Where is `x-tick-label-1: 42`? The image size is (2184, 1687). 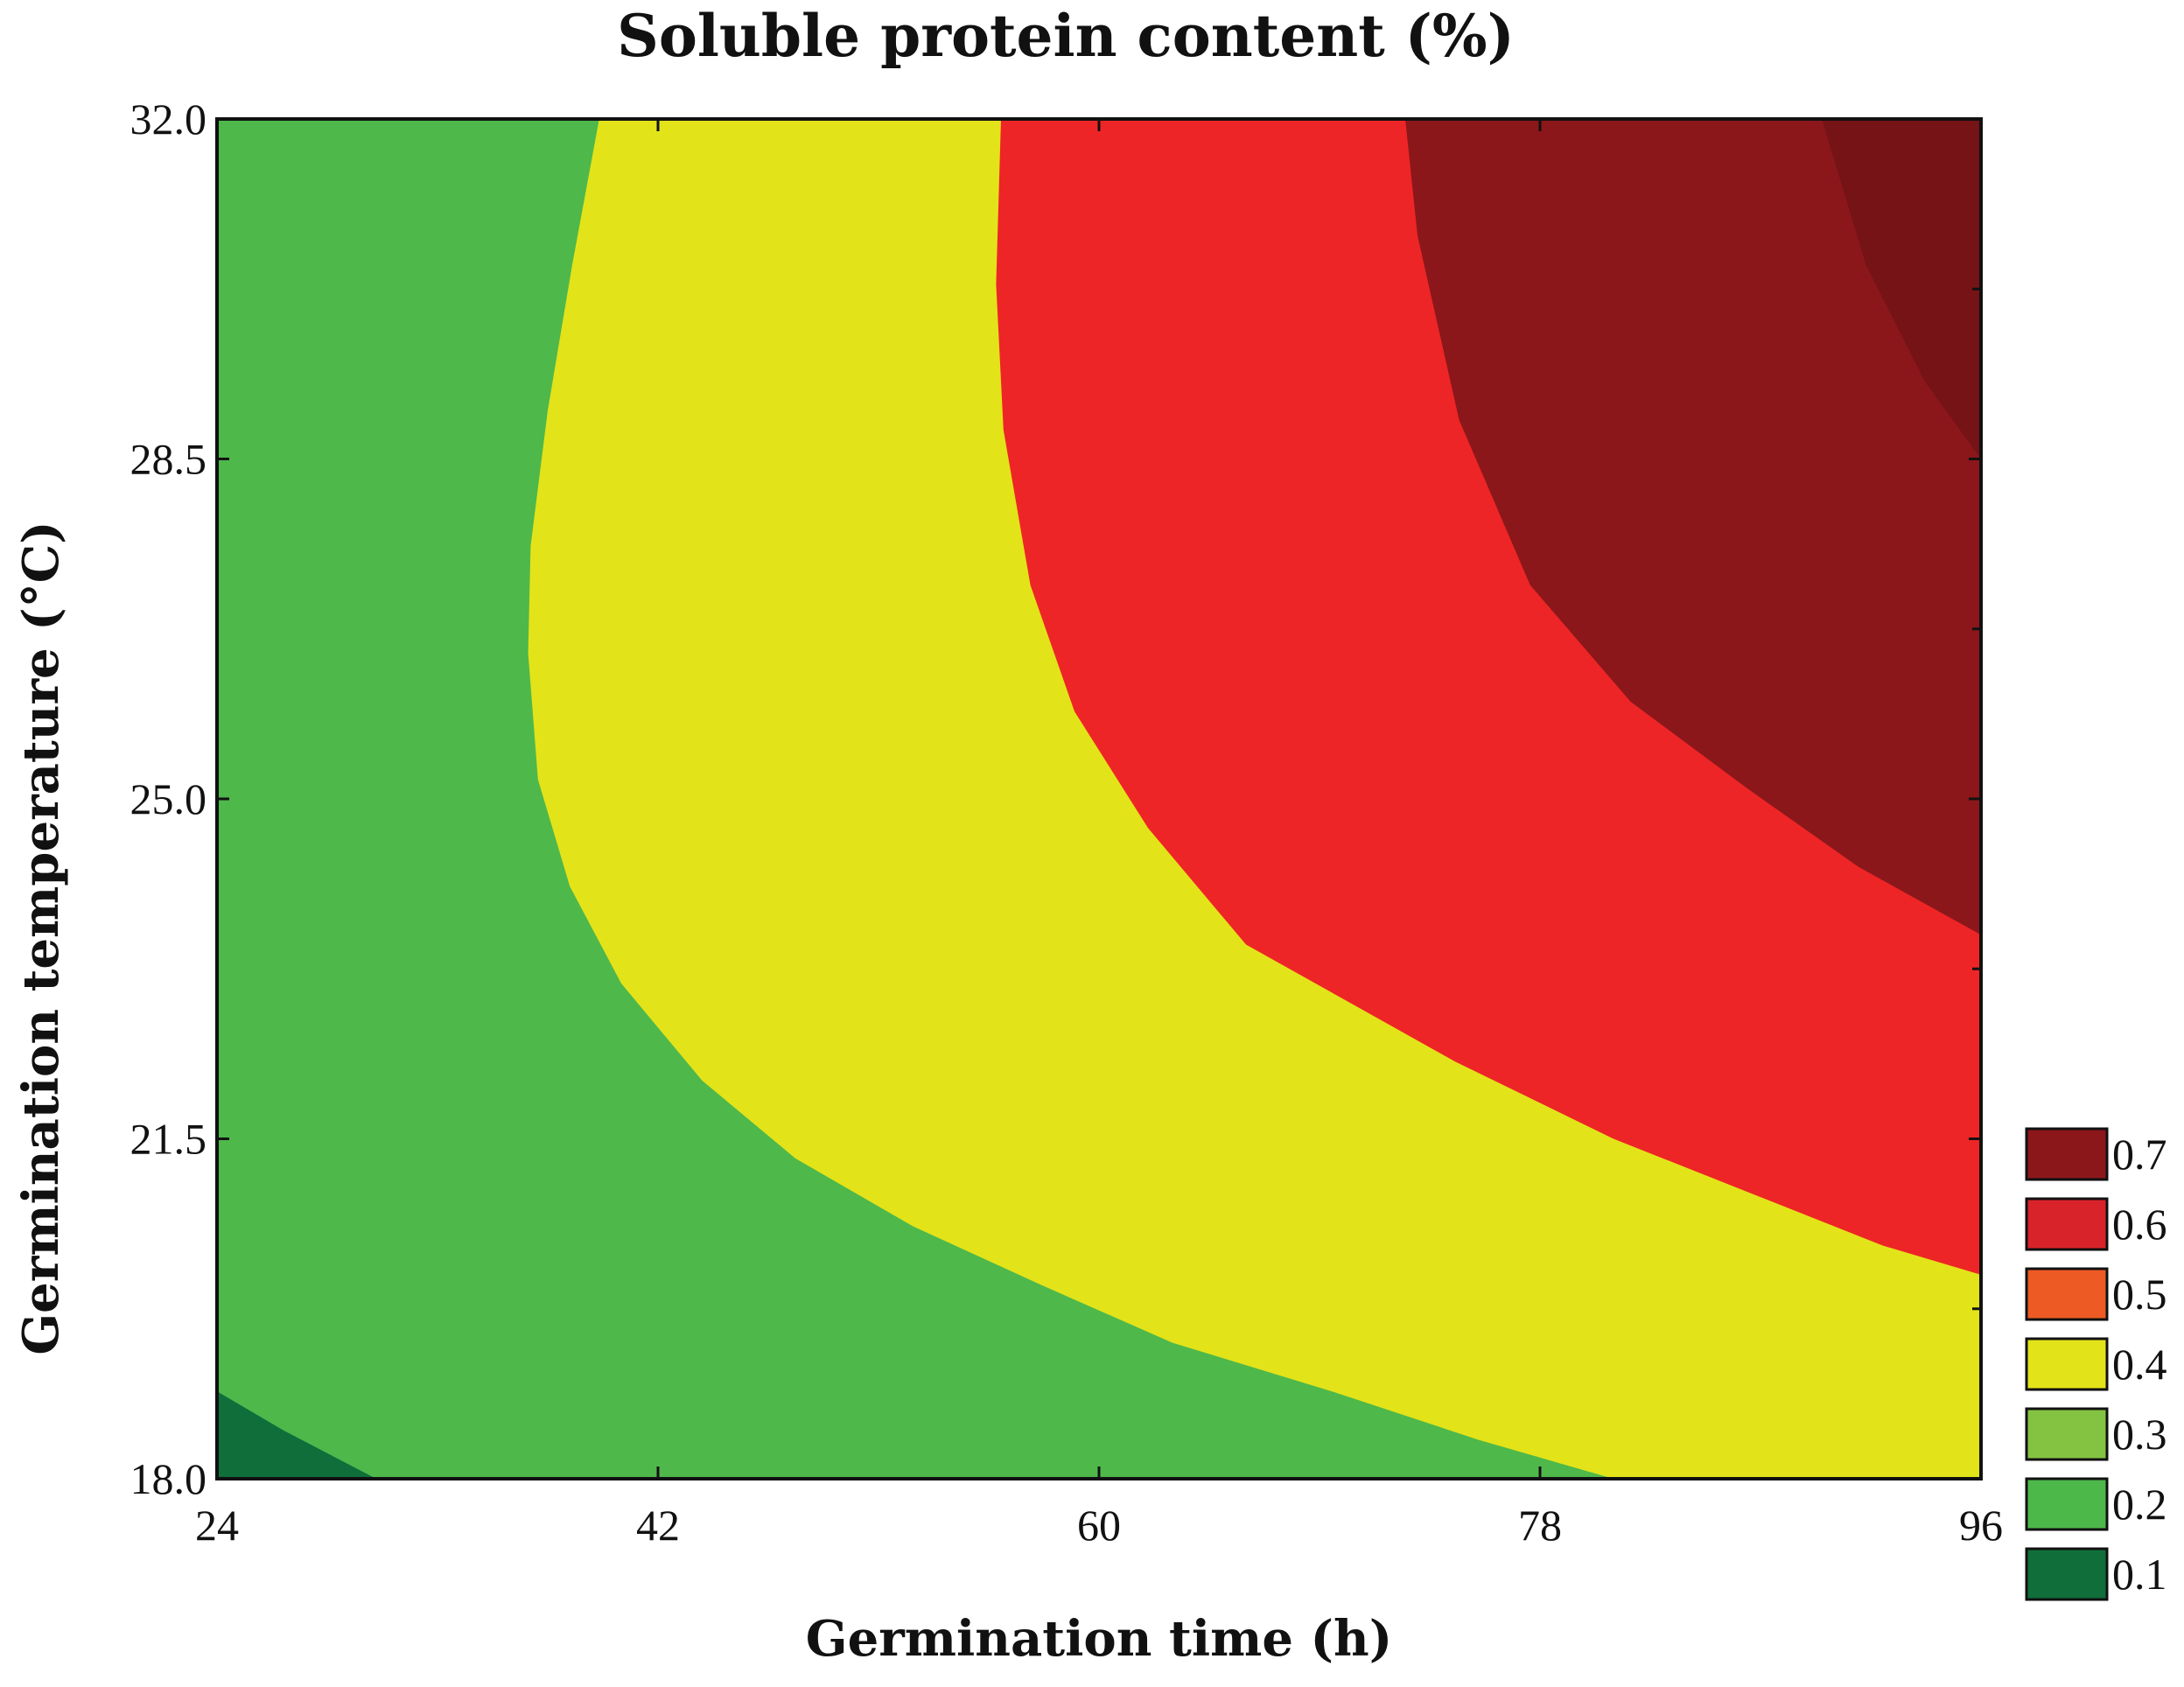
x-tick-label-1: 42 is located at coordinates (658, 1525).